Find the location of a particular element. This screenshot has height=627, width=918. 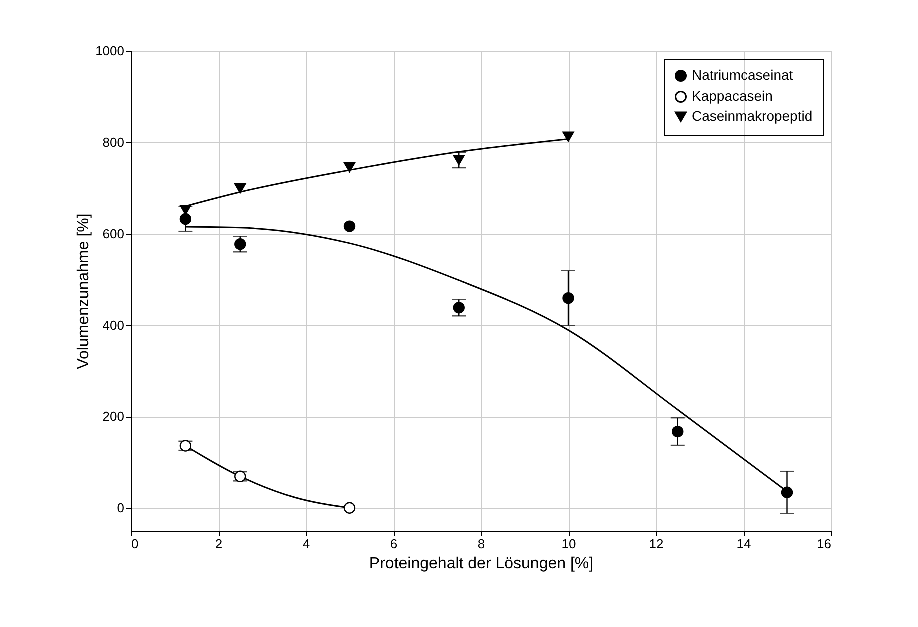

y-tick-label: 400 is located at coordinates (113, 325).